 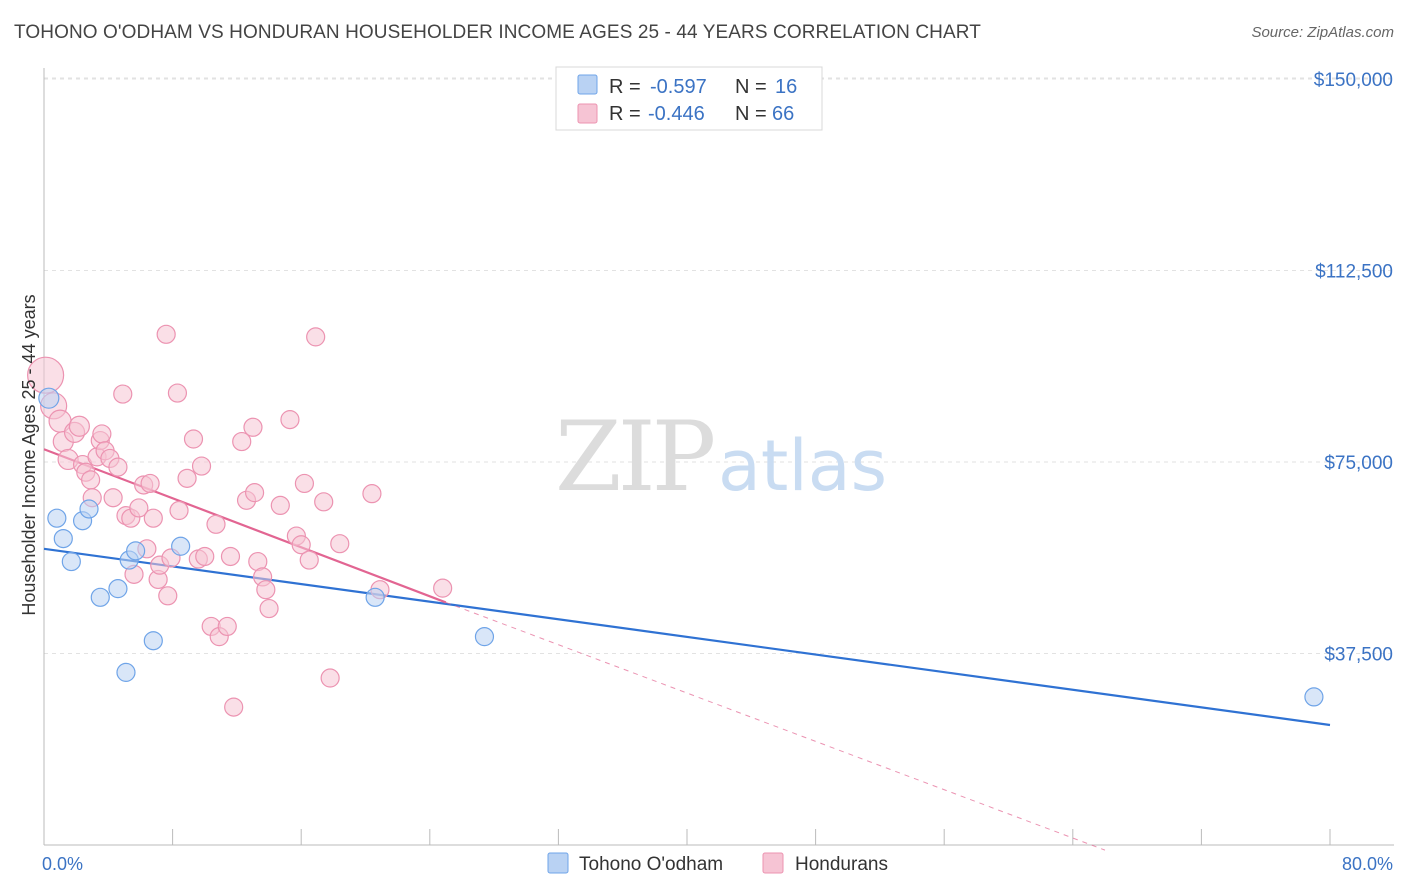 What do you see at coordinates (1358, 655) in the screenshot?
I see `y-tick-label-0: $37,500` at bounding box center [1358, 655].